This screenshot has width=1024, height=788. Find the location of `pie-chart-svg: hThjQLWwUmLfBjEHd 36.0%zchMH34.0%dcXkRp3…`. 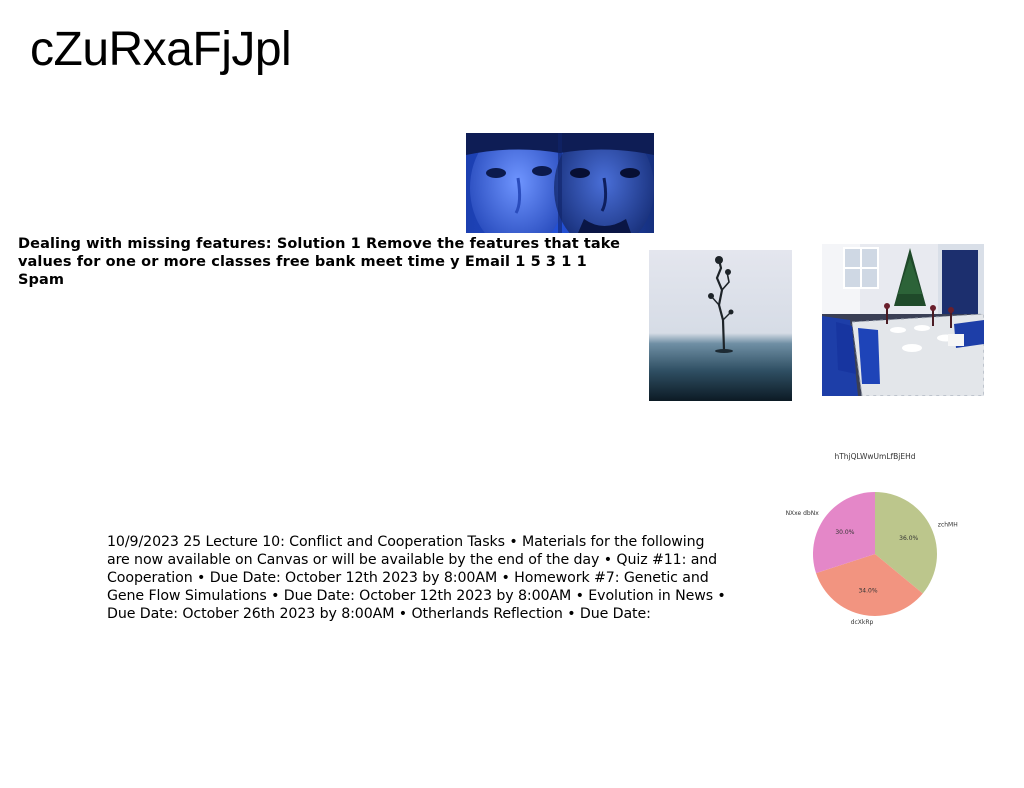

pie-chart-svg: hThjQLWwUmLfBjEHd 36.0%zchMH34.0%dcXkRp3… is located at coordinates (872, 539).